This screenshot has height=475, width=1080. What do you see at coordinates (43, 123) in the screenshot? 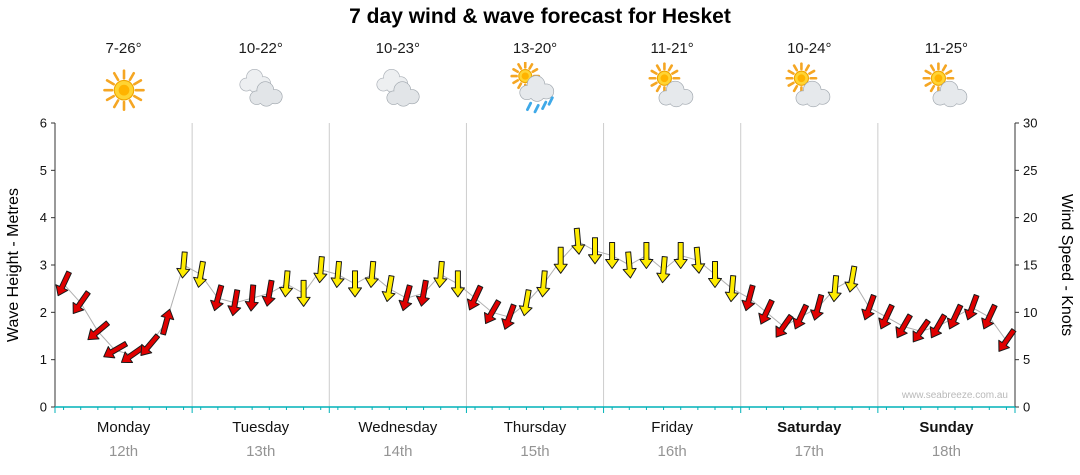
I see `svg-text: 6` at bounding box center [43, 123].